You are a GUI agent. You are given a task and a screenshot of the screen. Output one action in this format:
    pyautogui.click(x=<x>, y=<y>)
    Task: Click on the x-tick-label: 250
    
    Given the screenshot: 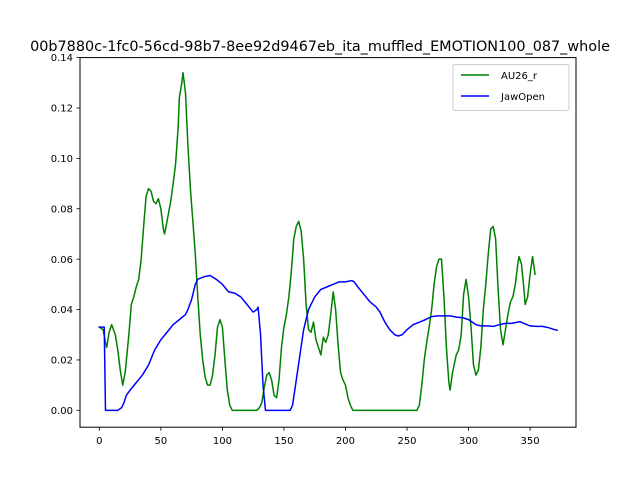 What is the action you would take?
    pyautogui.click(x=406, y=441)
    